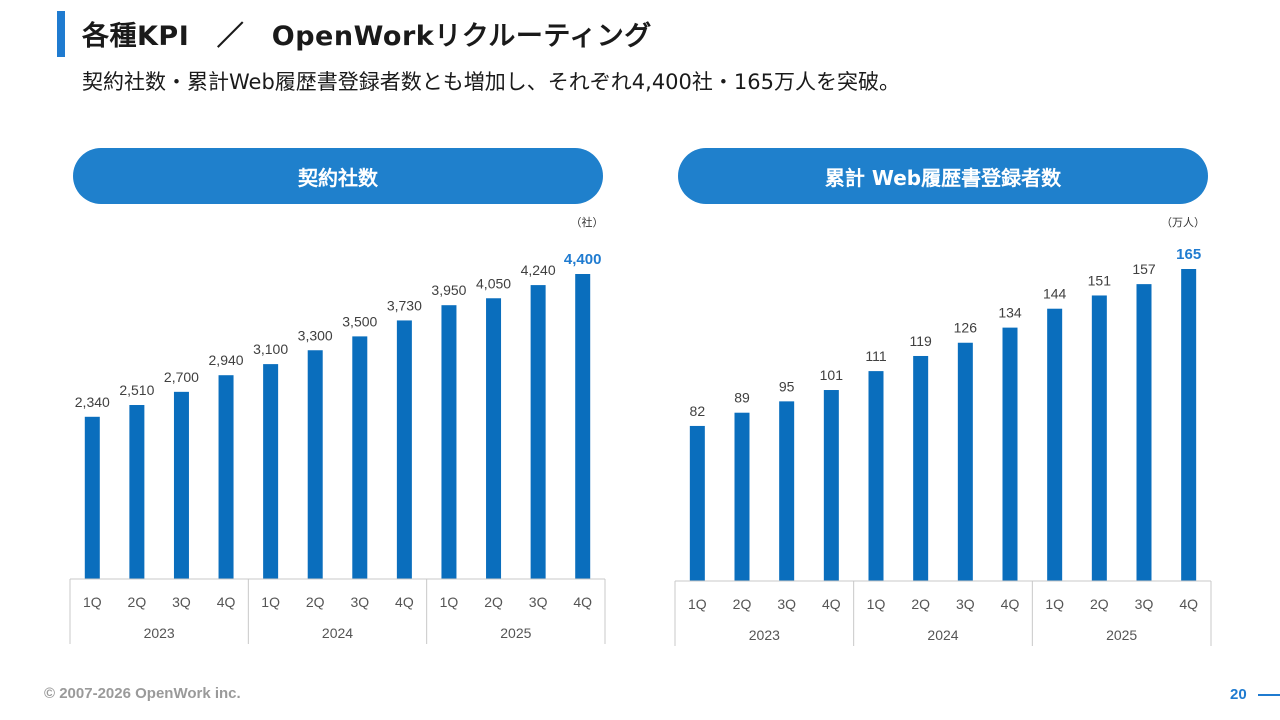 The image size is (1280, 720). Describe the element at coordinates (226, 602) in the screenshot. I see `quarter-label-contracts-4: 4Q` at that location.